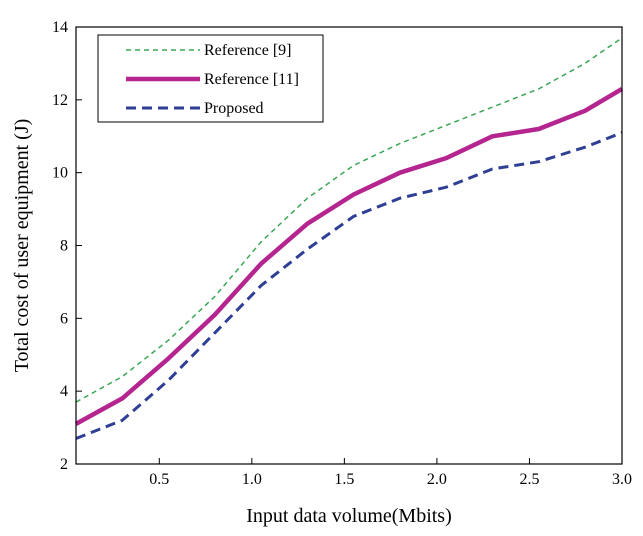 The image size is (643, 536). What do you see at coordinates (64, 246) in the screenshot?
I see `y-tick-label: 8` at bounding box center [64, 246].